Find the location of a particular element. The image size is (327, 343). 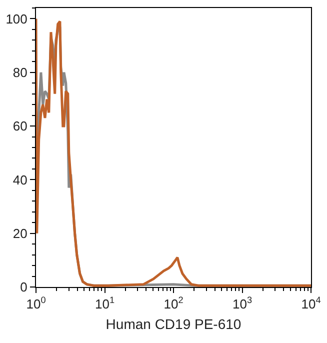

x-tick-label: 10$^{4}$ is located at coordinates (311, 303).